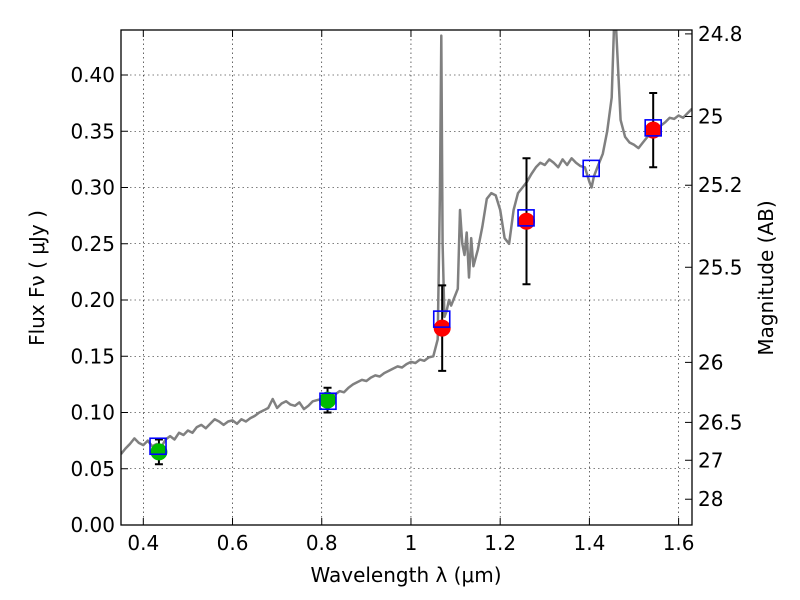 The image size is (800, 600). Describe the element at coordinates (143, 543) in the screenshot. I see `x-tick-label-0: 0.4` at that location.